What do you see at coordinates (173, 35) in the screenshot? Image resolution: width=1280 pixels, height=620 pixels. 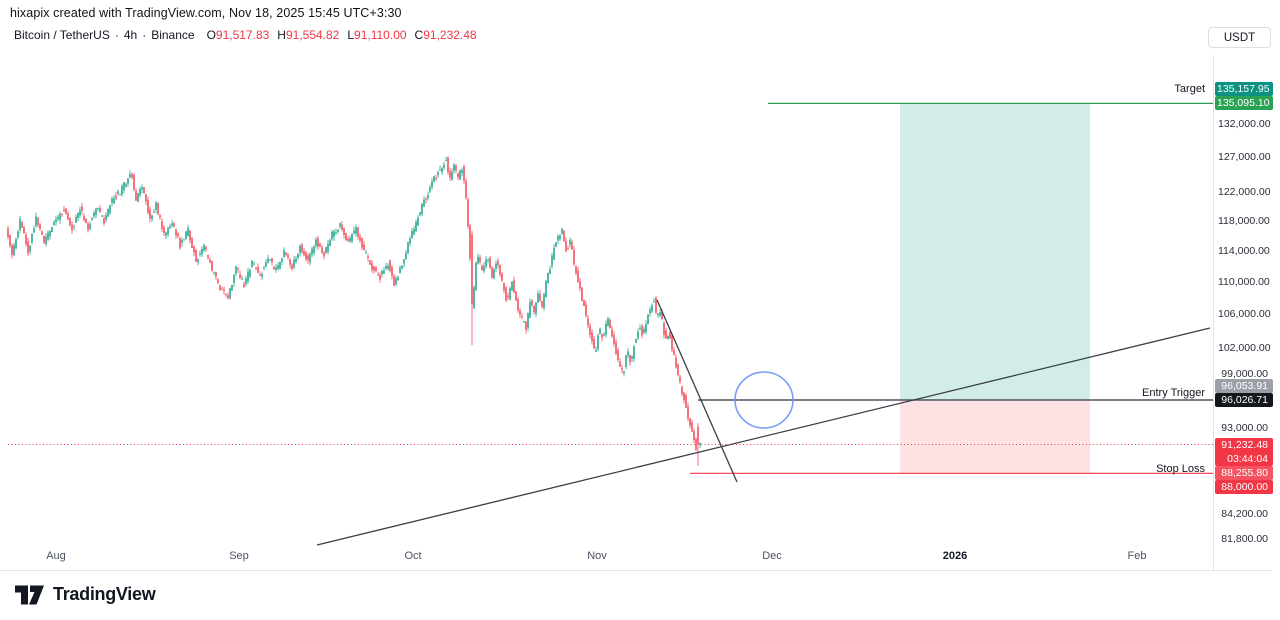 I see `symbol-exchange: Binance` at bounding box center [173, 35].